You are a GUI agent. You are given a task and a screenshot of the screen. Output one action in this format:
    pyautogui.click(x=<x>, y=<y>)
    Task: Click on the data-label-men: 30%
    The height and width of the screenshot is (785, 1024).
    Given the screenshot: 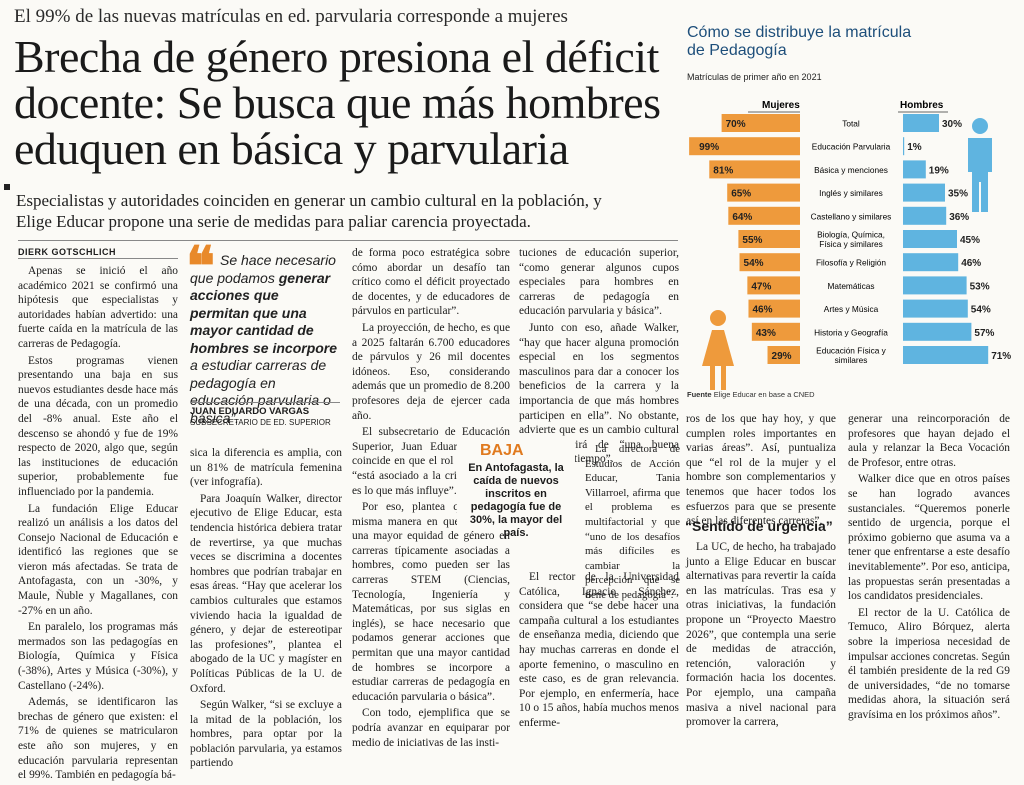 What is the action you would take?
    pyautogui.click(x=952, y=124)
    